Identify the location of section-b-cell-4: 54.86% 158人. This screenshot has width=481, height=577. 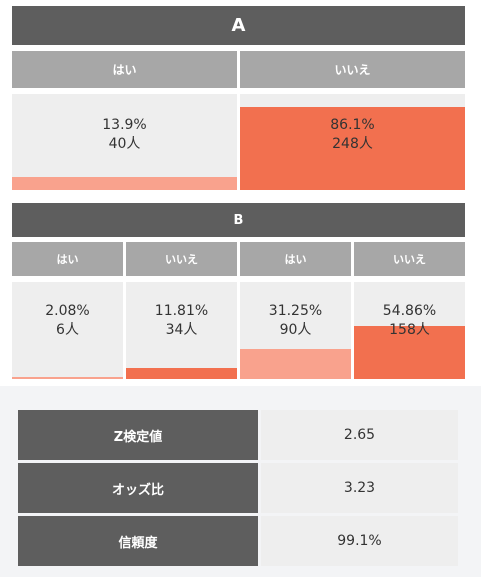
(409, 330).